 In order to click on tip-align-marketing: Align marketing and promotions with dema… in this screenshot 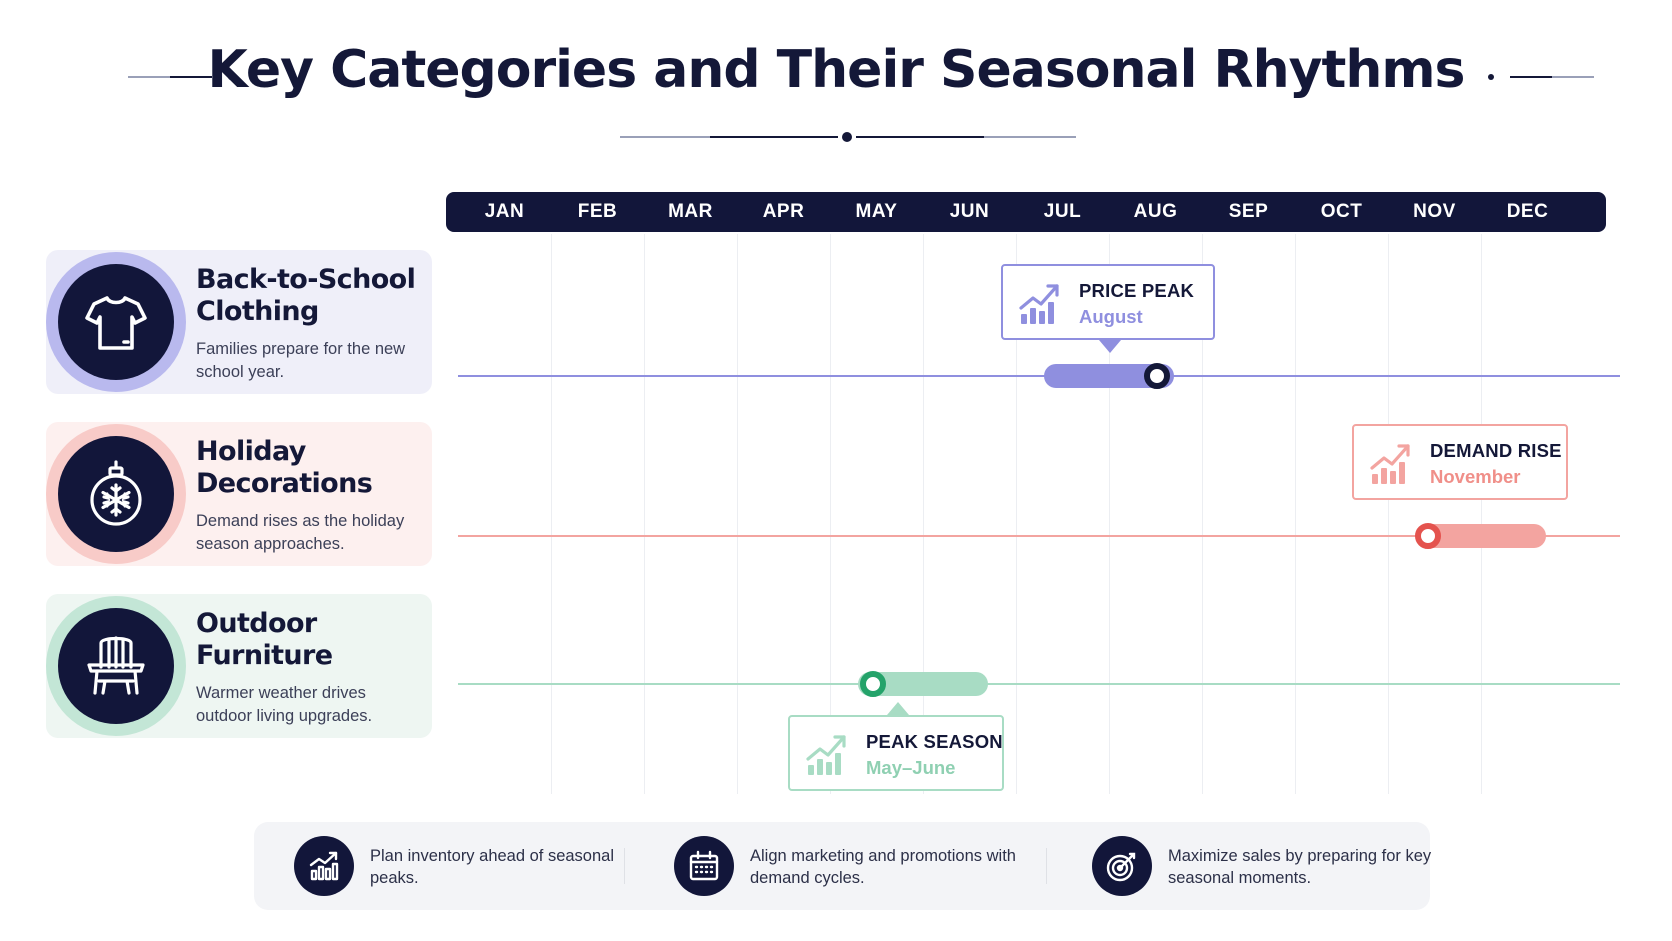, I will do `click(854, 866)`.